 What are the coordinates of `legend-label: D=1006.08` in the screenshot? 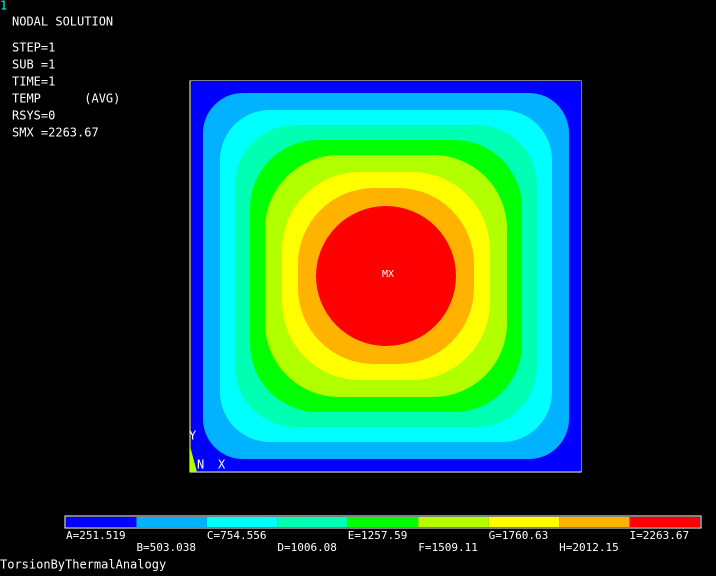 It's located at (307, 547).